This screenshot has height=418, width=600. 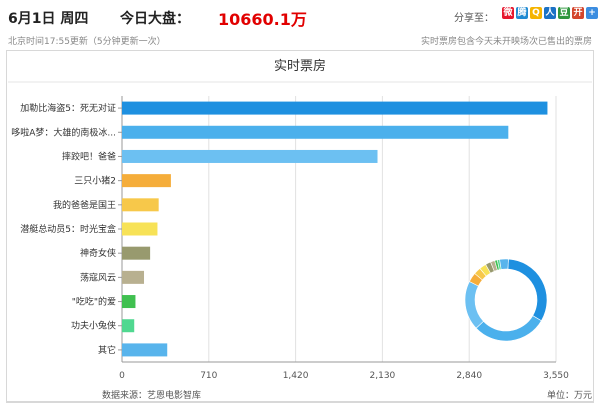 I want to click on x-tick-label: 2,130, so click(x=383, y=376).